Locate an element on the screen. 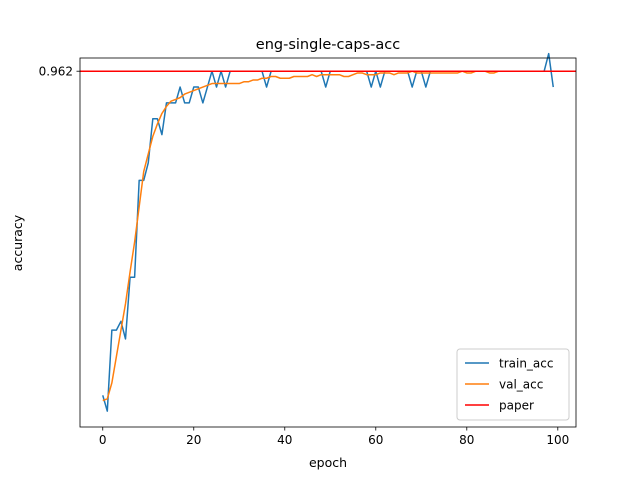  y-tick-label: 0.962 is located at coordinates (56, 72).